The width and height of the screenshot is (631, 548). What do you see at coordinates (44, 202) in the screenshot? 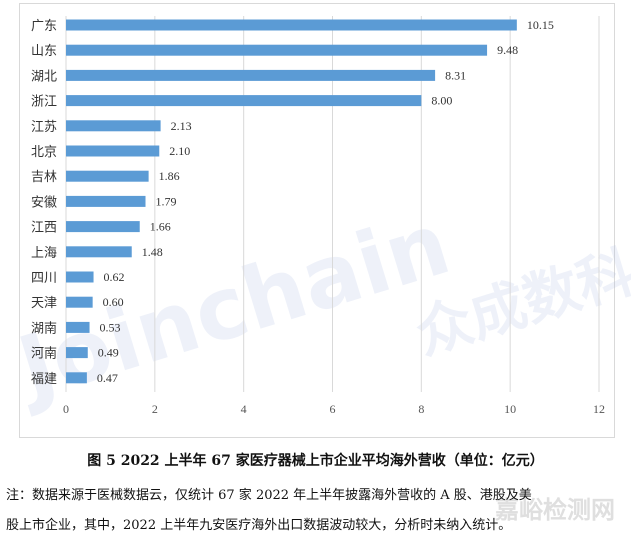
I see `category-label: 安徽` at bounding box center [44, 202].